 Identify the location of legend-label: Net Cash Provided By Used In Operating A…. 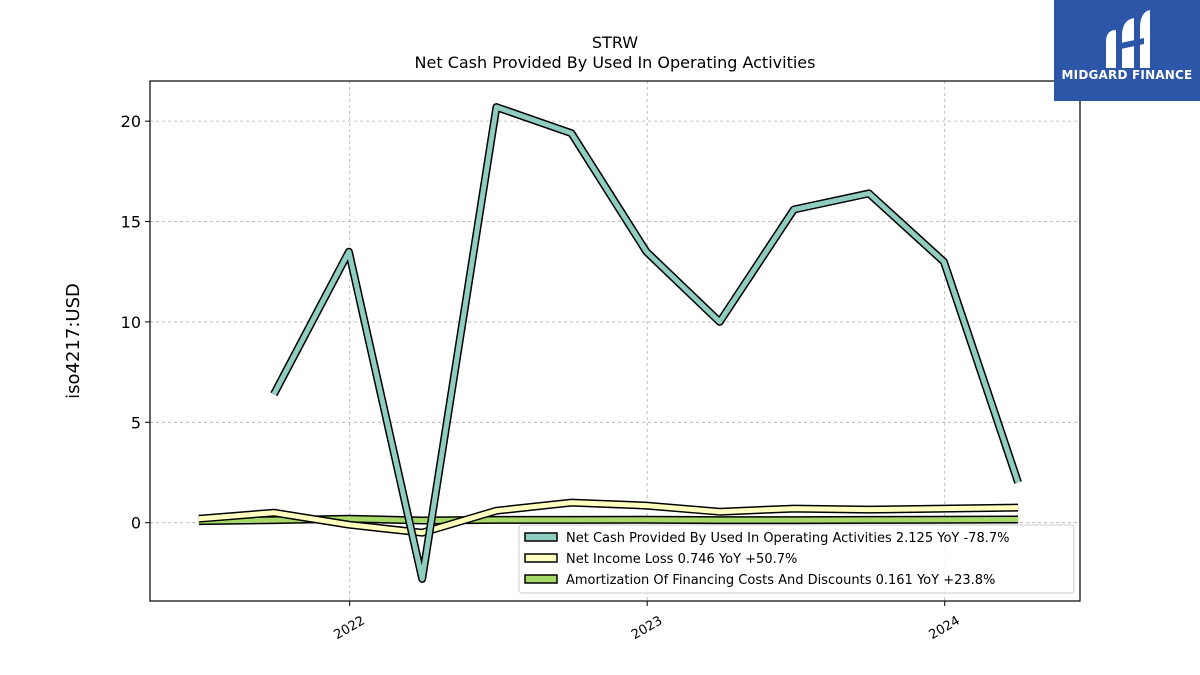
(787, 538).